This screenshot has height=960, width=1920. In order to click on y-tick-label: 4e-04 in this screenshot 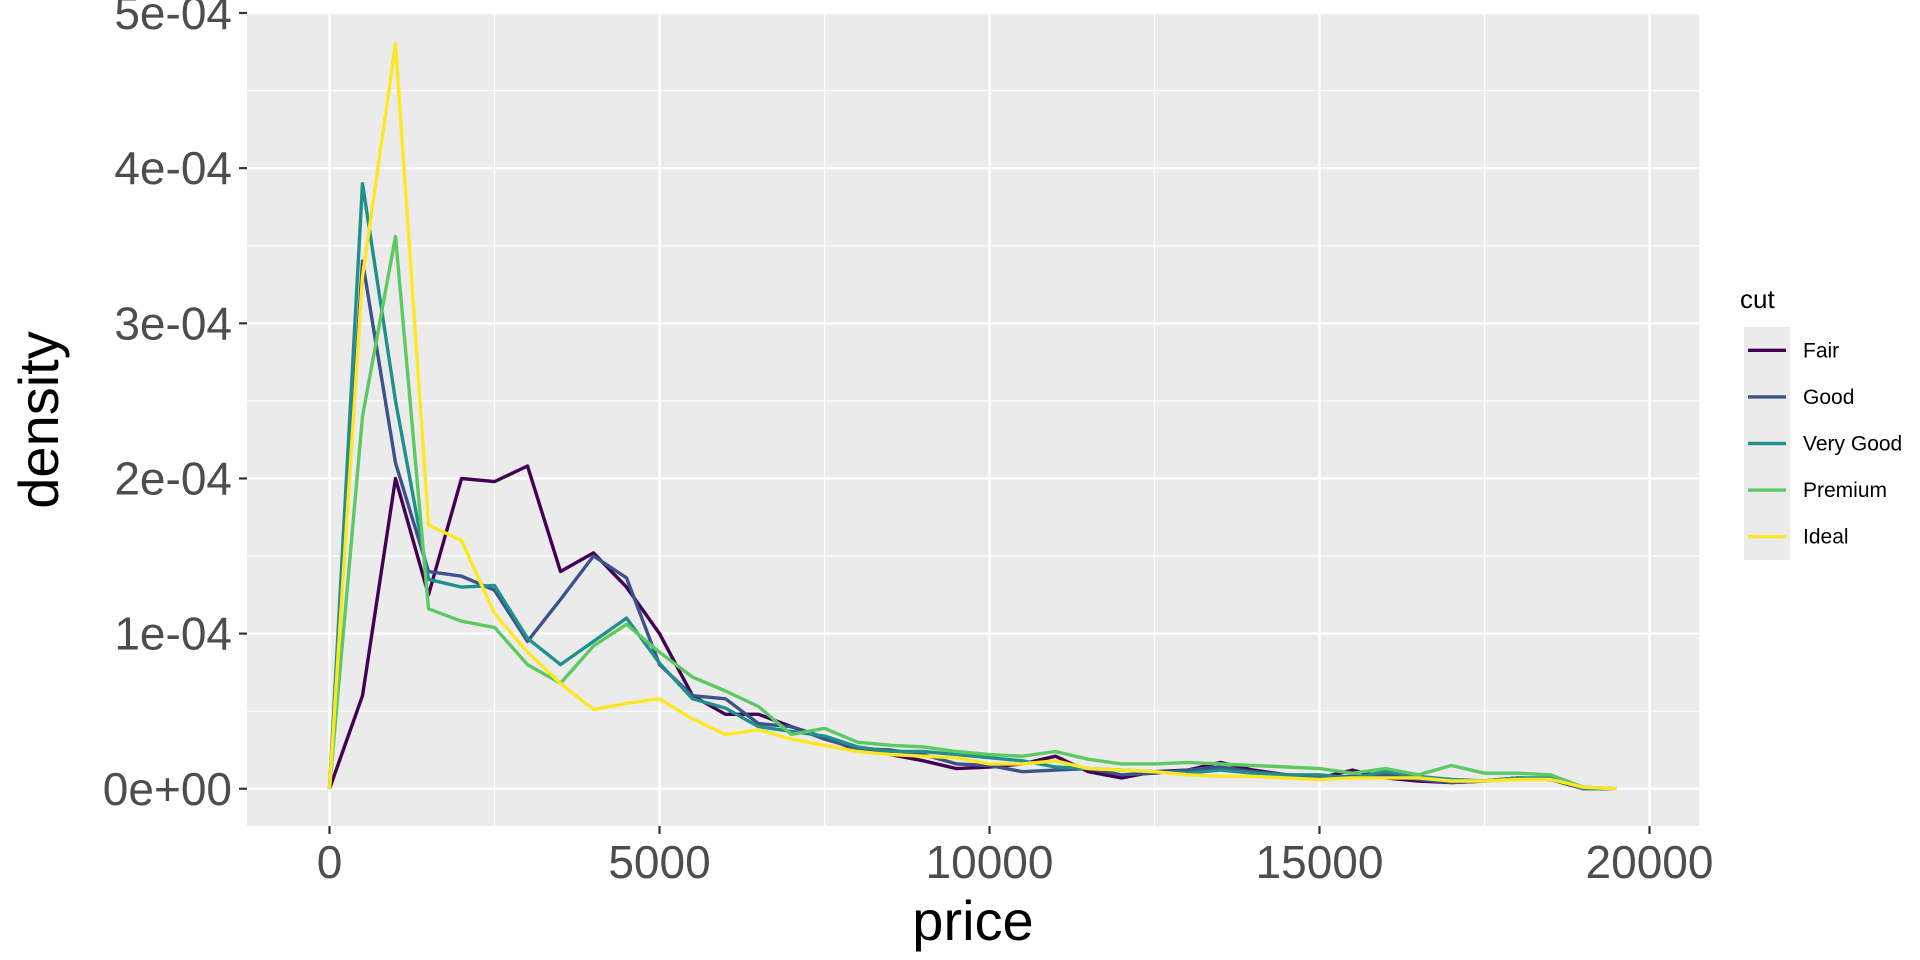, I will do `click(173, 168)`.